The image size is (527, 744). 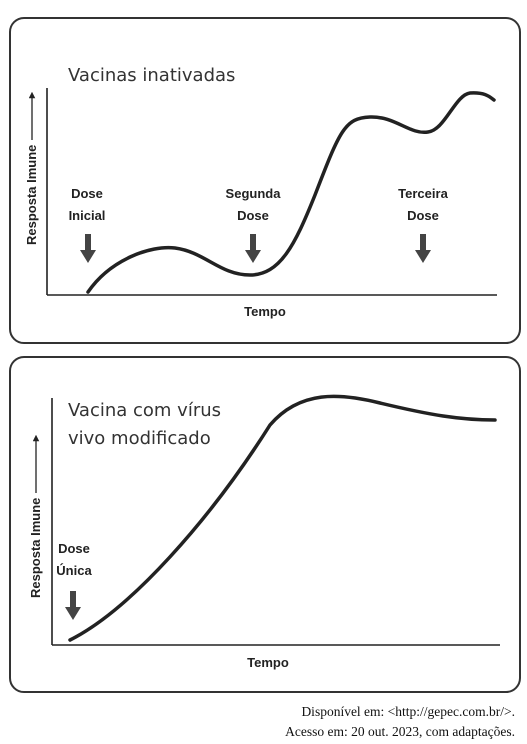 What do you see at coordinates (423, 193) in the screenshot?
I see `dose-label: Terceira` at bounding box center [423, 193].